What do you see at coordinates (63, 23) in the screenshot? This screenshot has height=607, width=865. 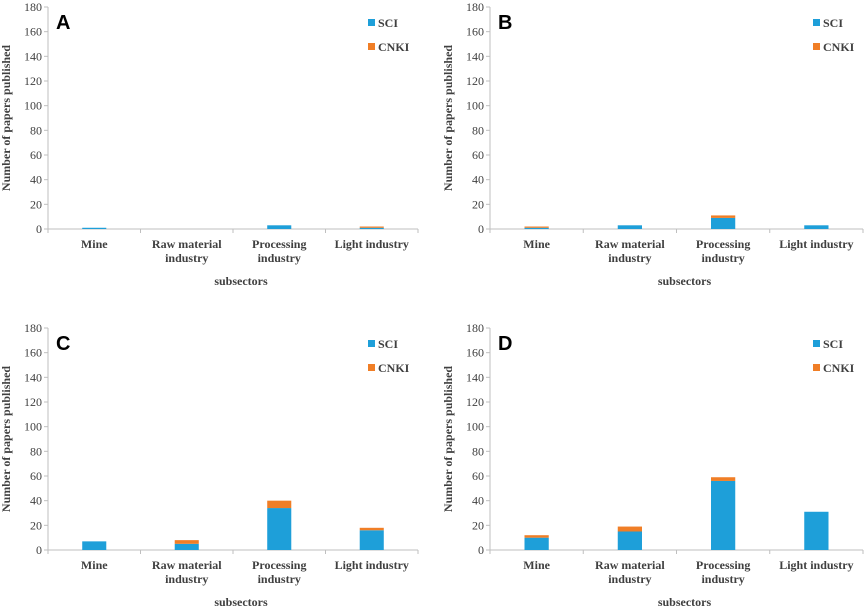 I see `panel-label: A` at bounding box center [63, 23].